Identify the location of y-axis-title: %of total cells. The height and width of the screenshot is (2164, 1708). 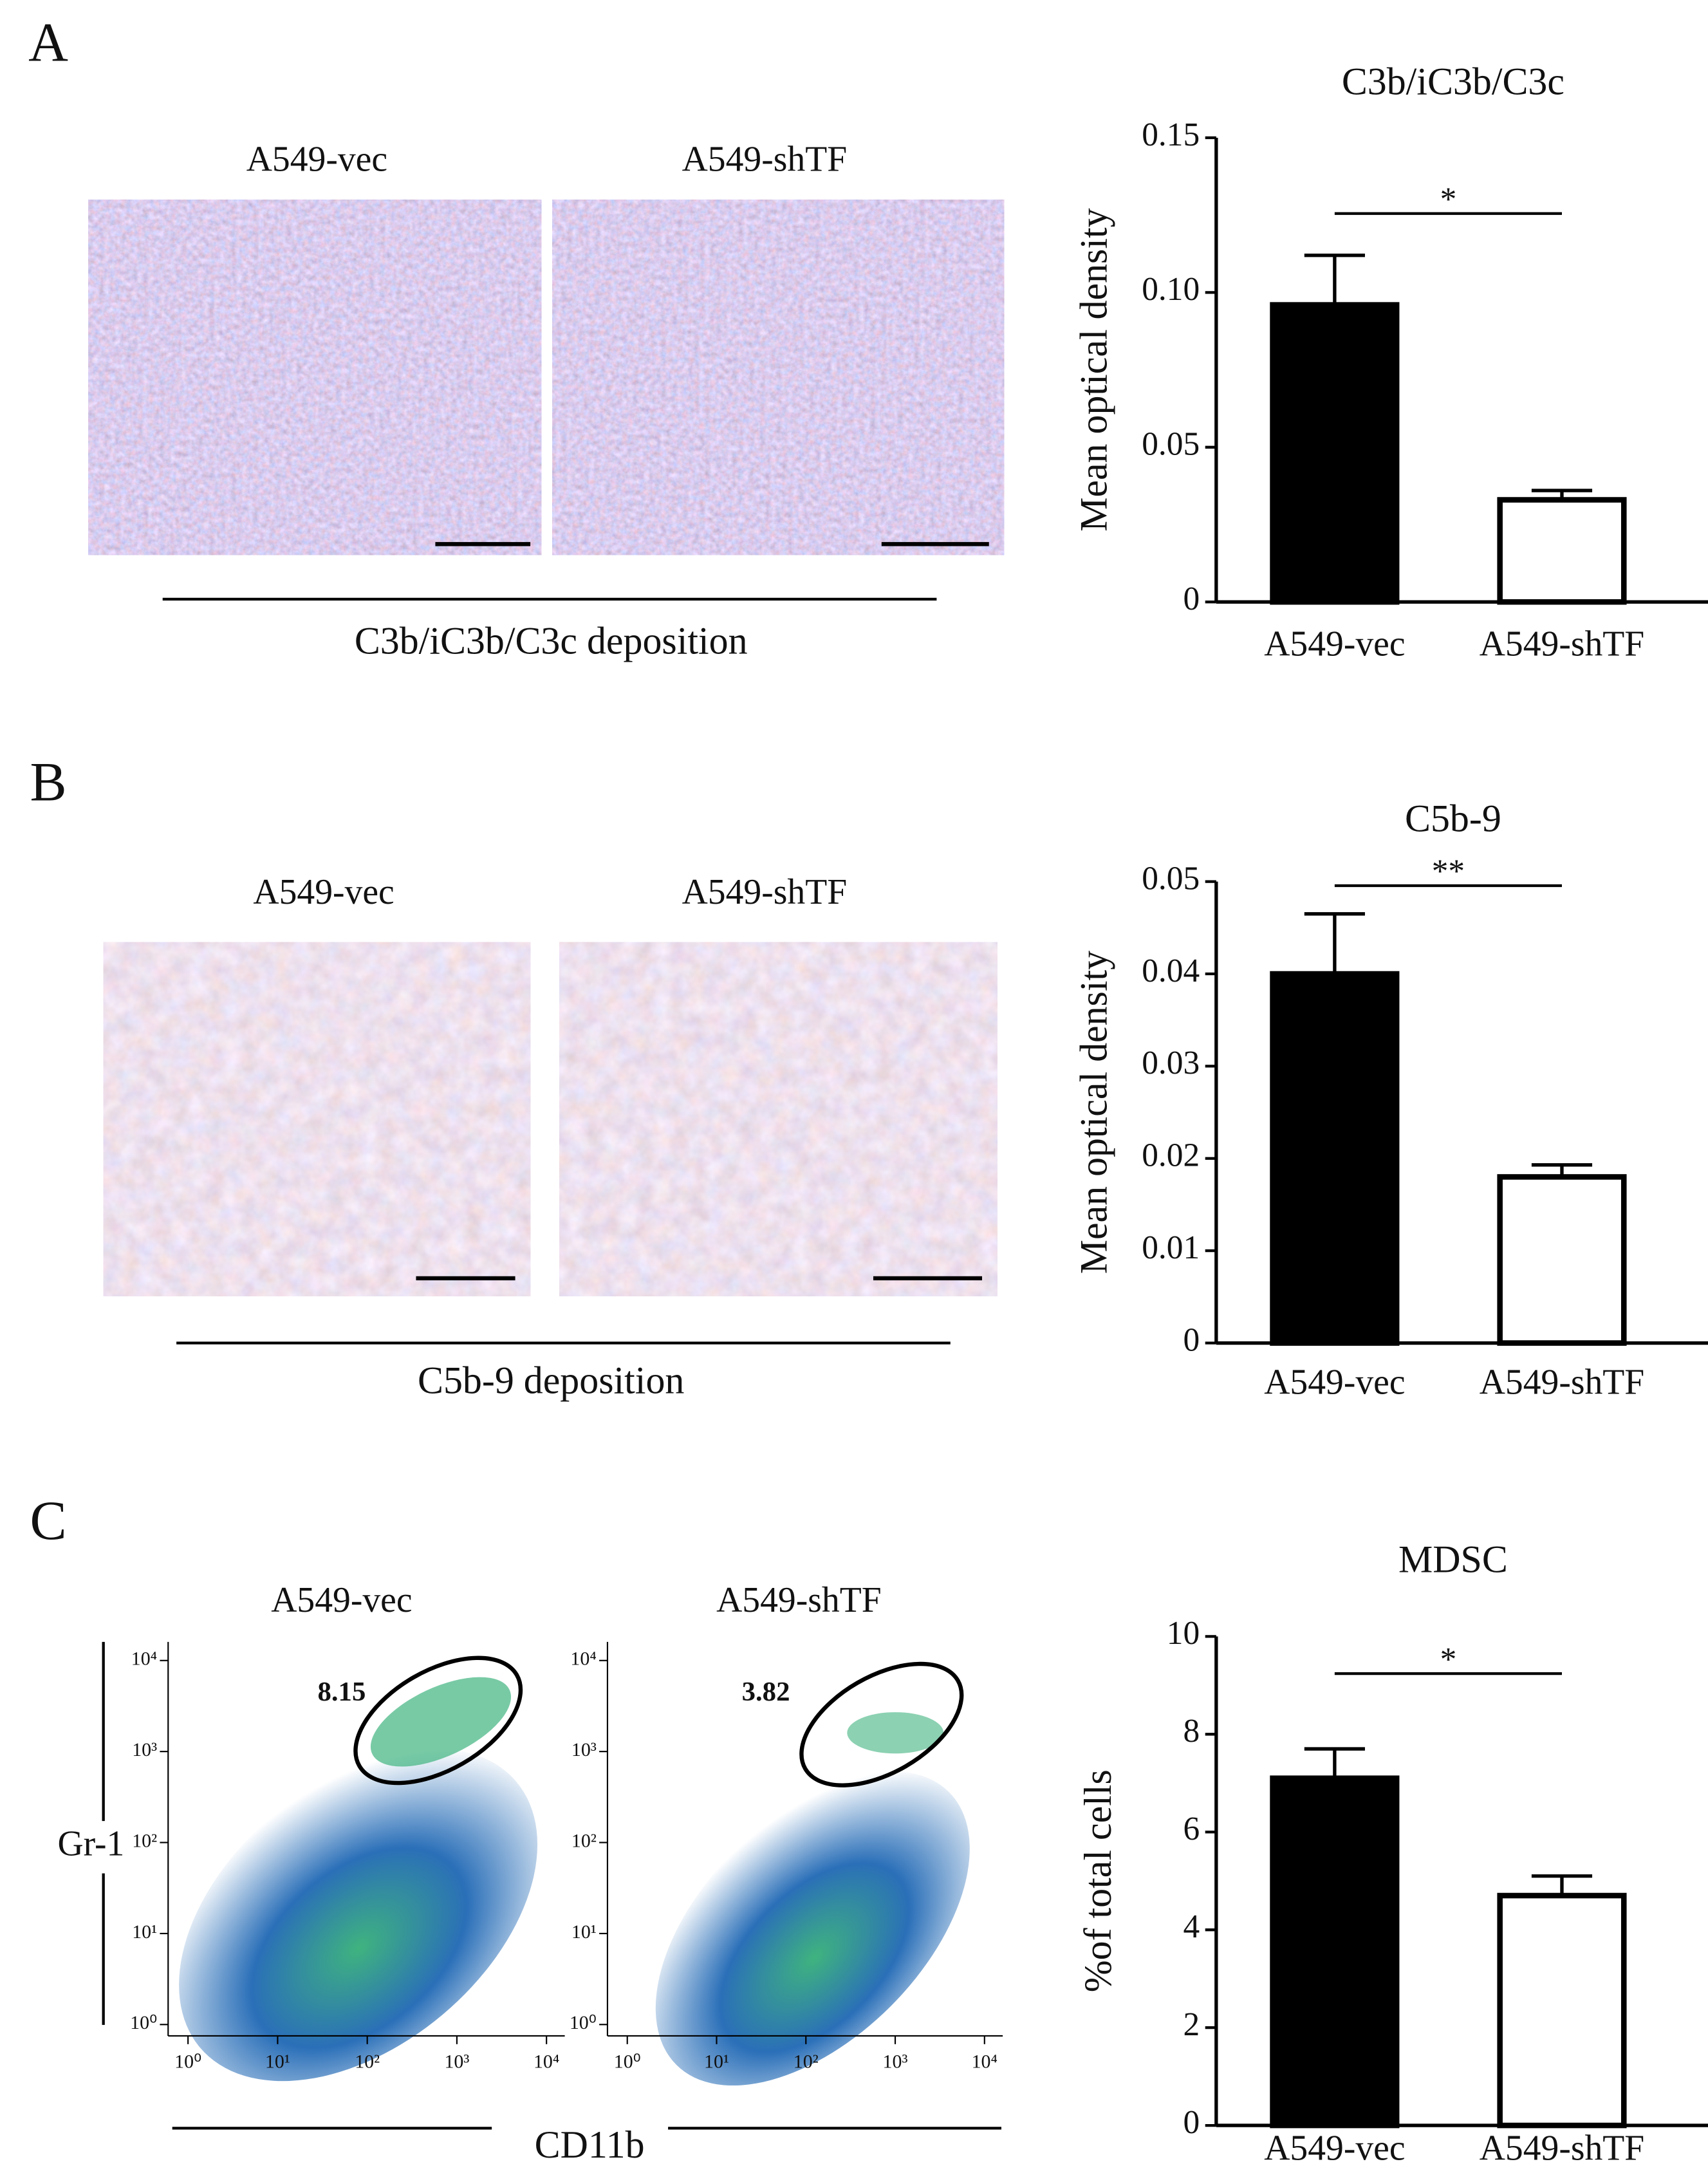
(1098, 1880).